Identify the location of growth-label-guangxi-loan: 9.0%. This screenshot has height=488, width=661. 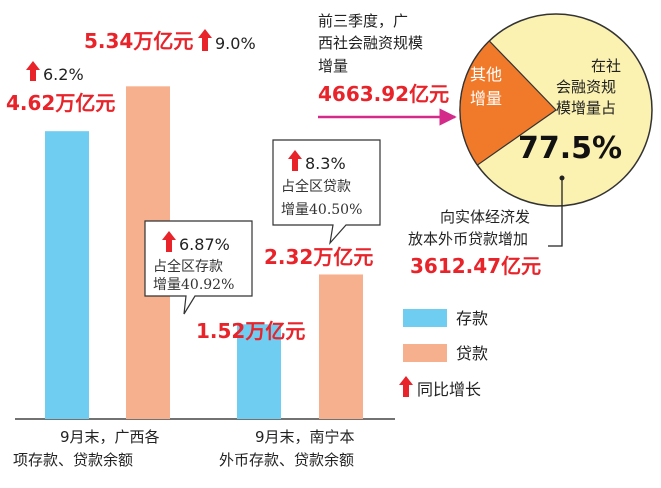
(227, 41).